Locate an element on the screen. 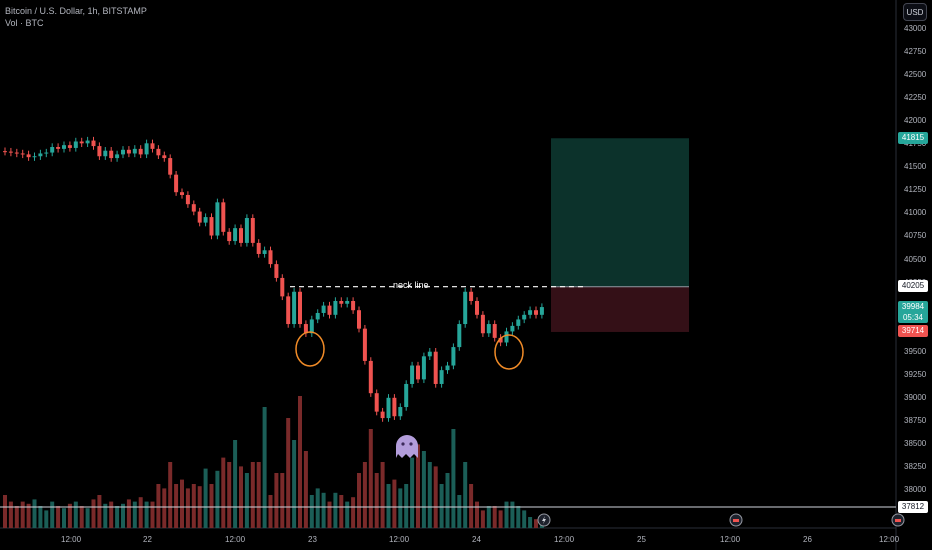 This screenshot has height=550, width=932. price-tick-label: 42500 is located at coordinates (915, 75).